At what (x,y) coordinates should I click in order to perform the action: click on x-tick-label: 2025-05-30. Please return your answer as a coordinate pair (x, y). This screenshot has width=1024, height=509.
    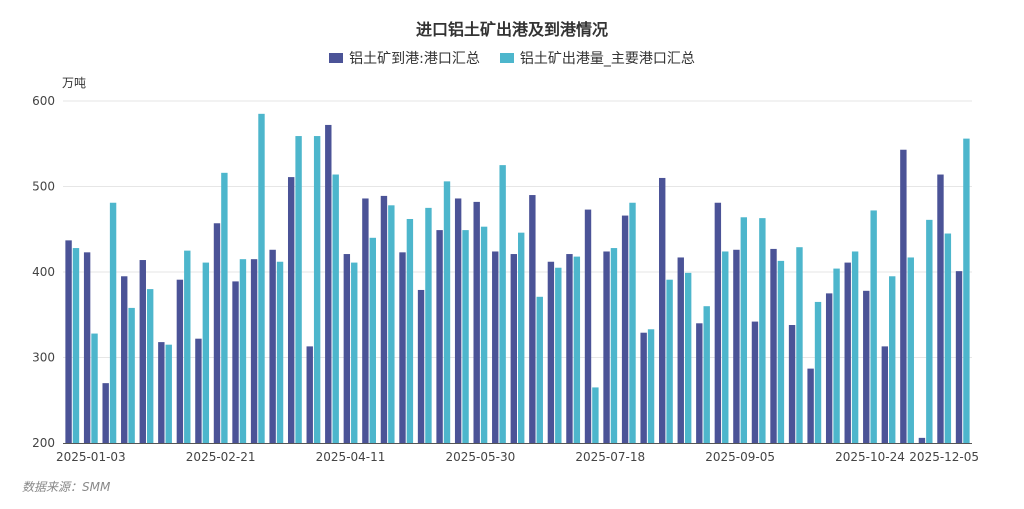
    Looking at the image, I should click on (481, 457).